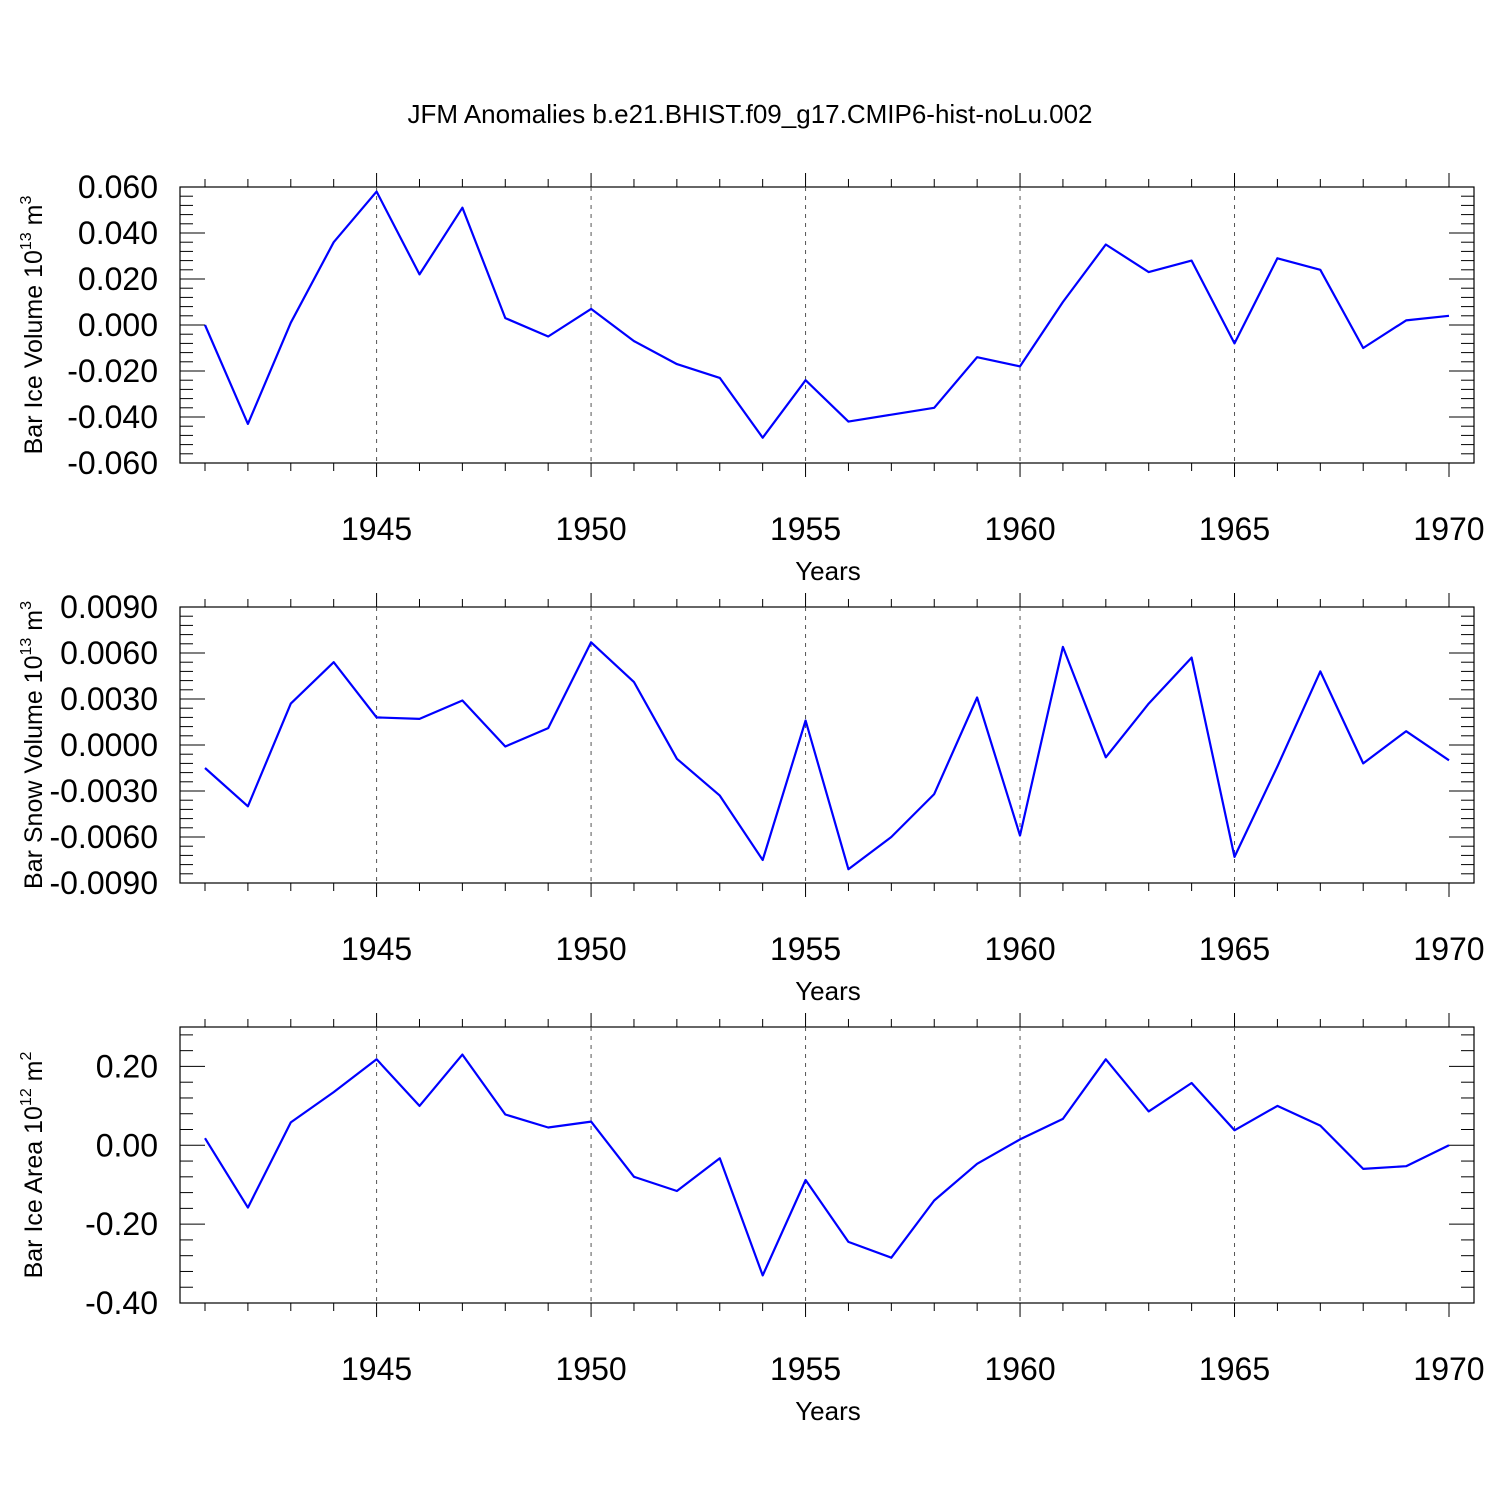 Image resolution: width=1500 pixels, height=1500 pixels. I want to click on y-tick-label: 0.0000, so click(109, 745).